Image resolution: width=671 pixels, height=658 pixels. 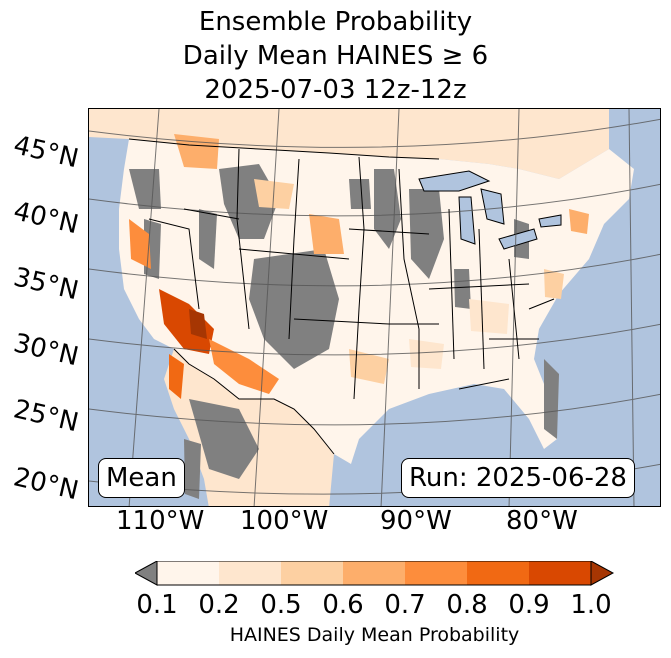 I want to click on colorbar-tick: 0.8, so click(x=467, y=605).